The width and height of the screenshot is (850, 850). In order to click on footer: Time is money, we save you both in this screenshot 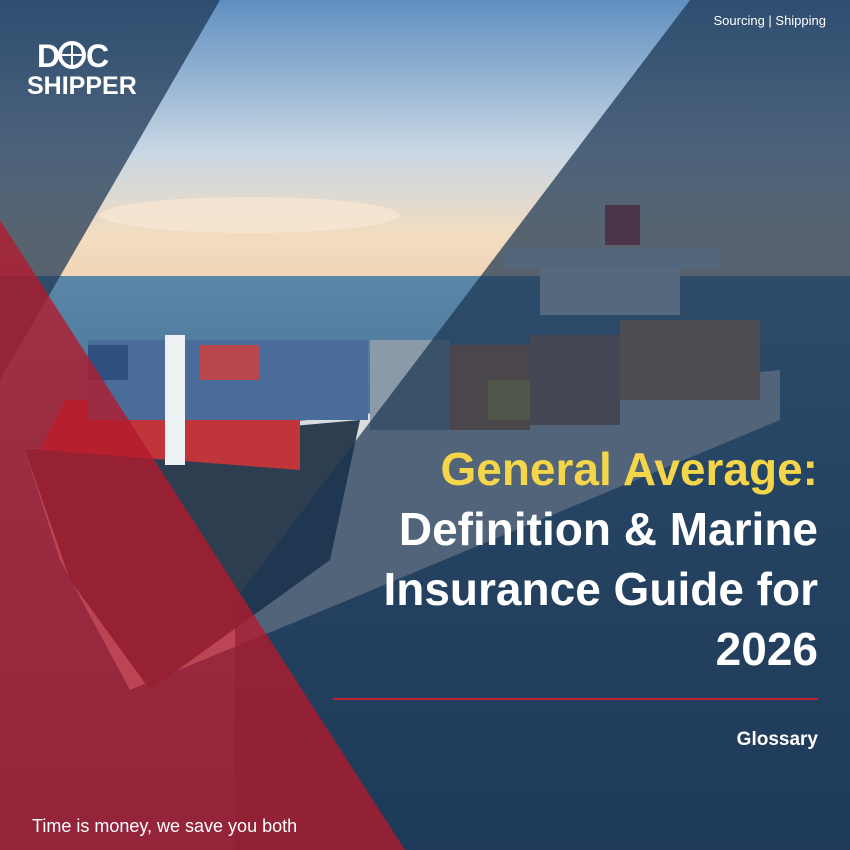, I will do `click(164, 826)`.